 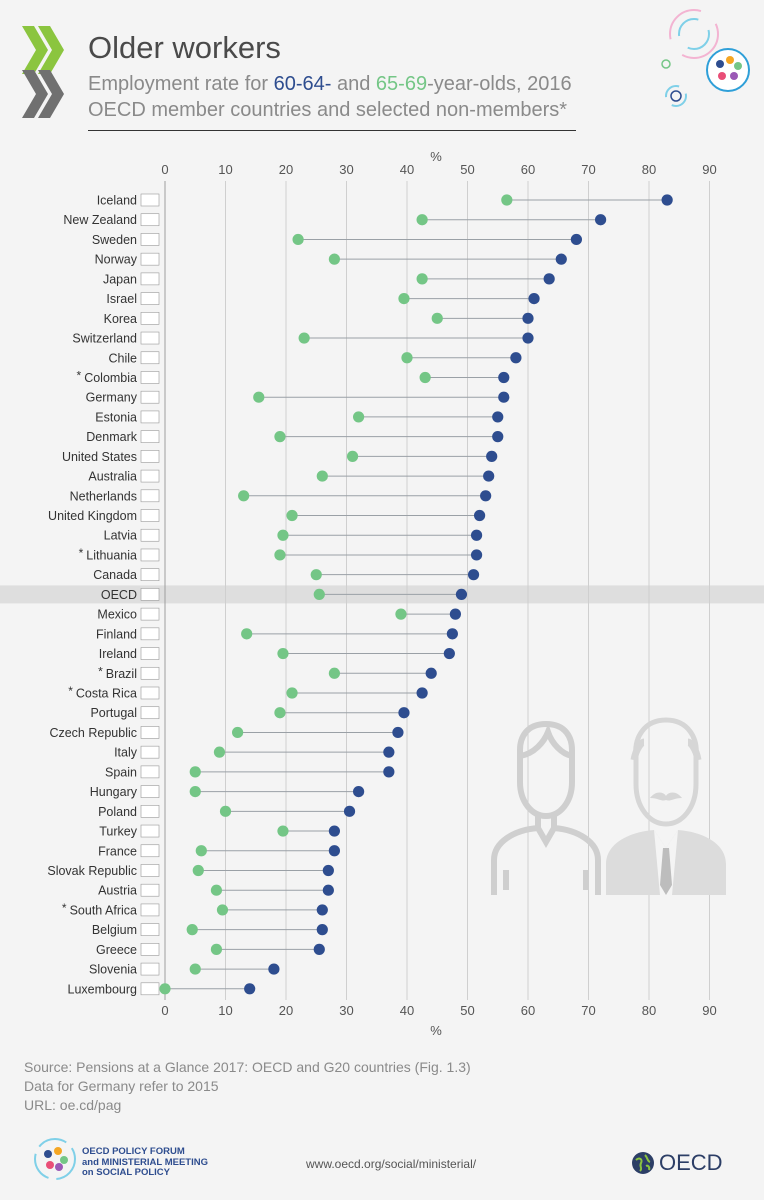 What do you see at coordinates (346, 1010) in the screenshot?
I see `tick-label-bottom-30: 30` at bounding box center [346, 1010].